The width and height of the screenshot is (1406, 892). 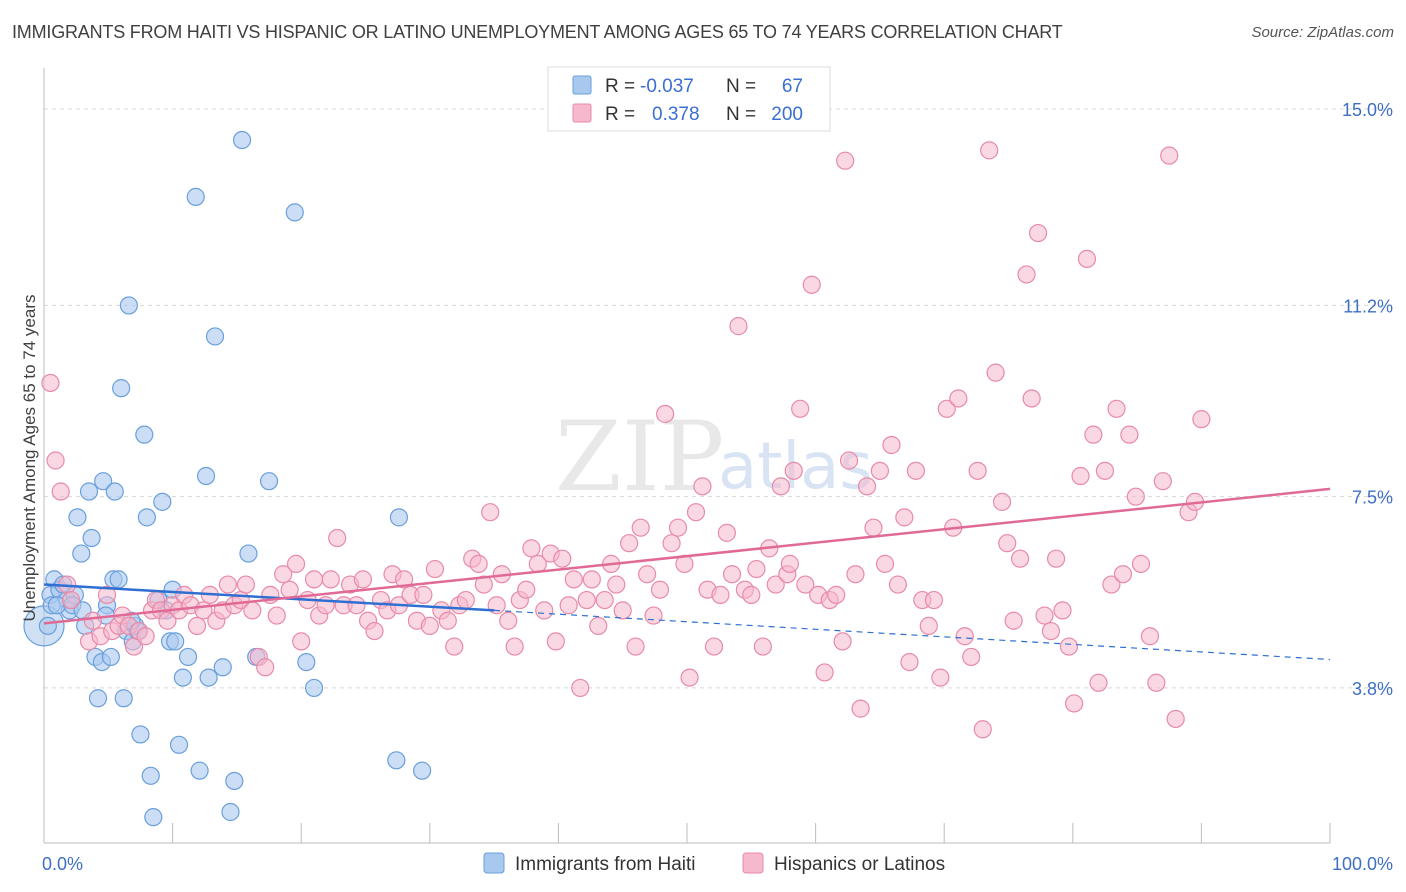 What do you see at coordinates (1372, 689) in the screenshot?
I see `y-tick-label: 3.8%` at bounding box center [1372, 689].